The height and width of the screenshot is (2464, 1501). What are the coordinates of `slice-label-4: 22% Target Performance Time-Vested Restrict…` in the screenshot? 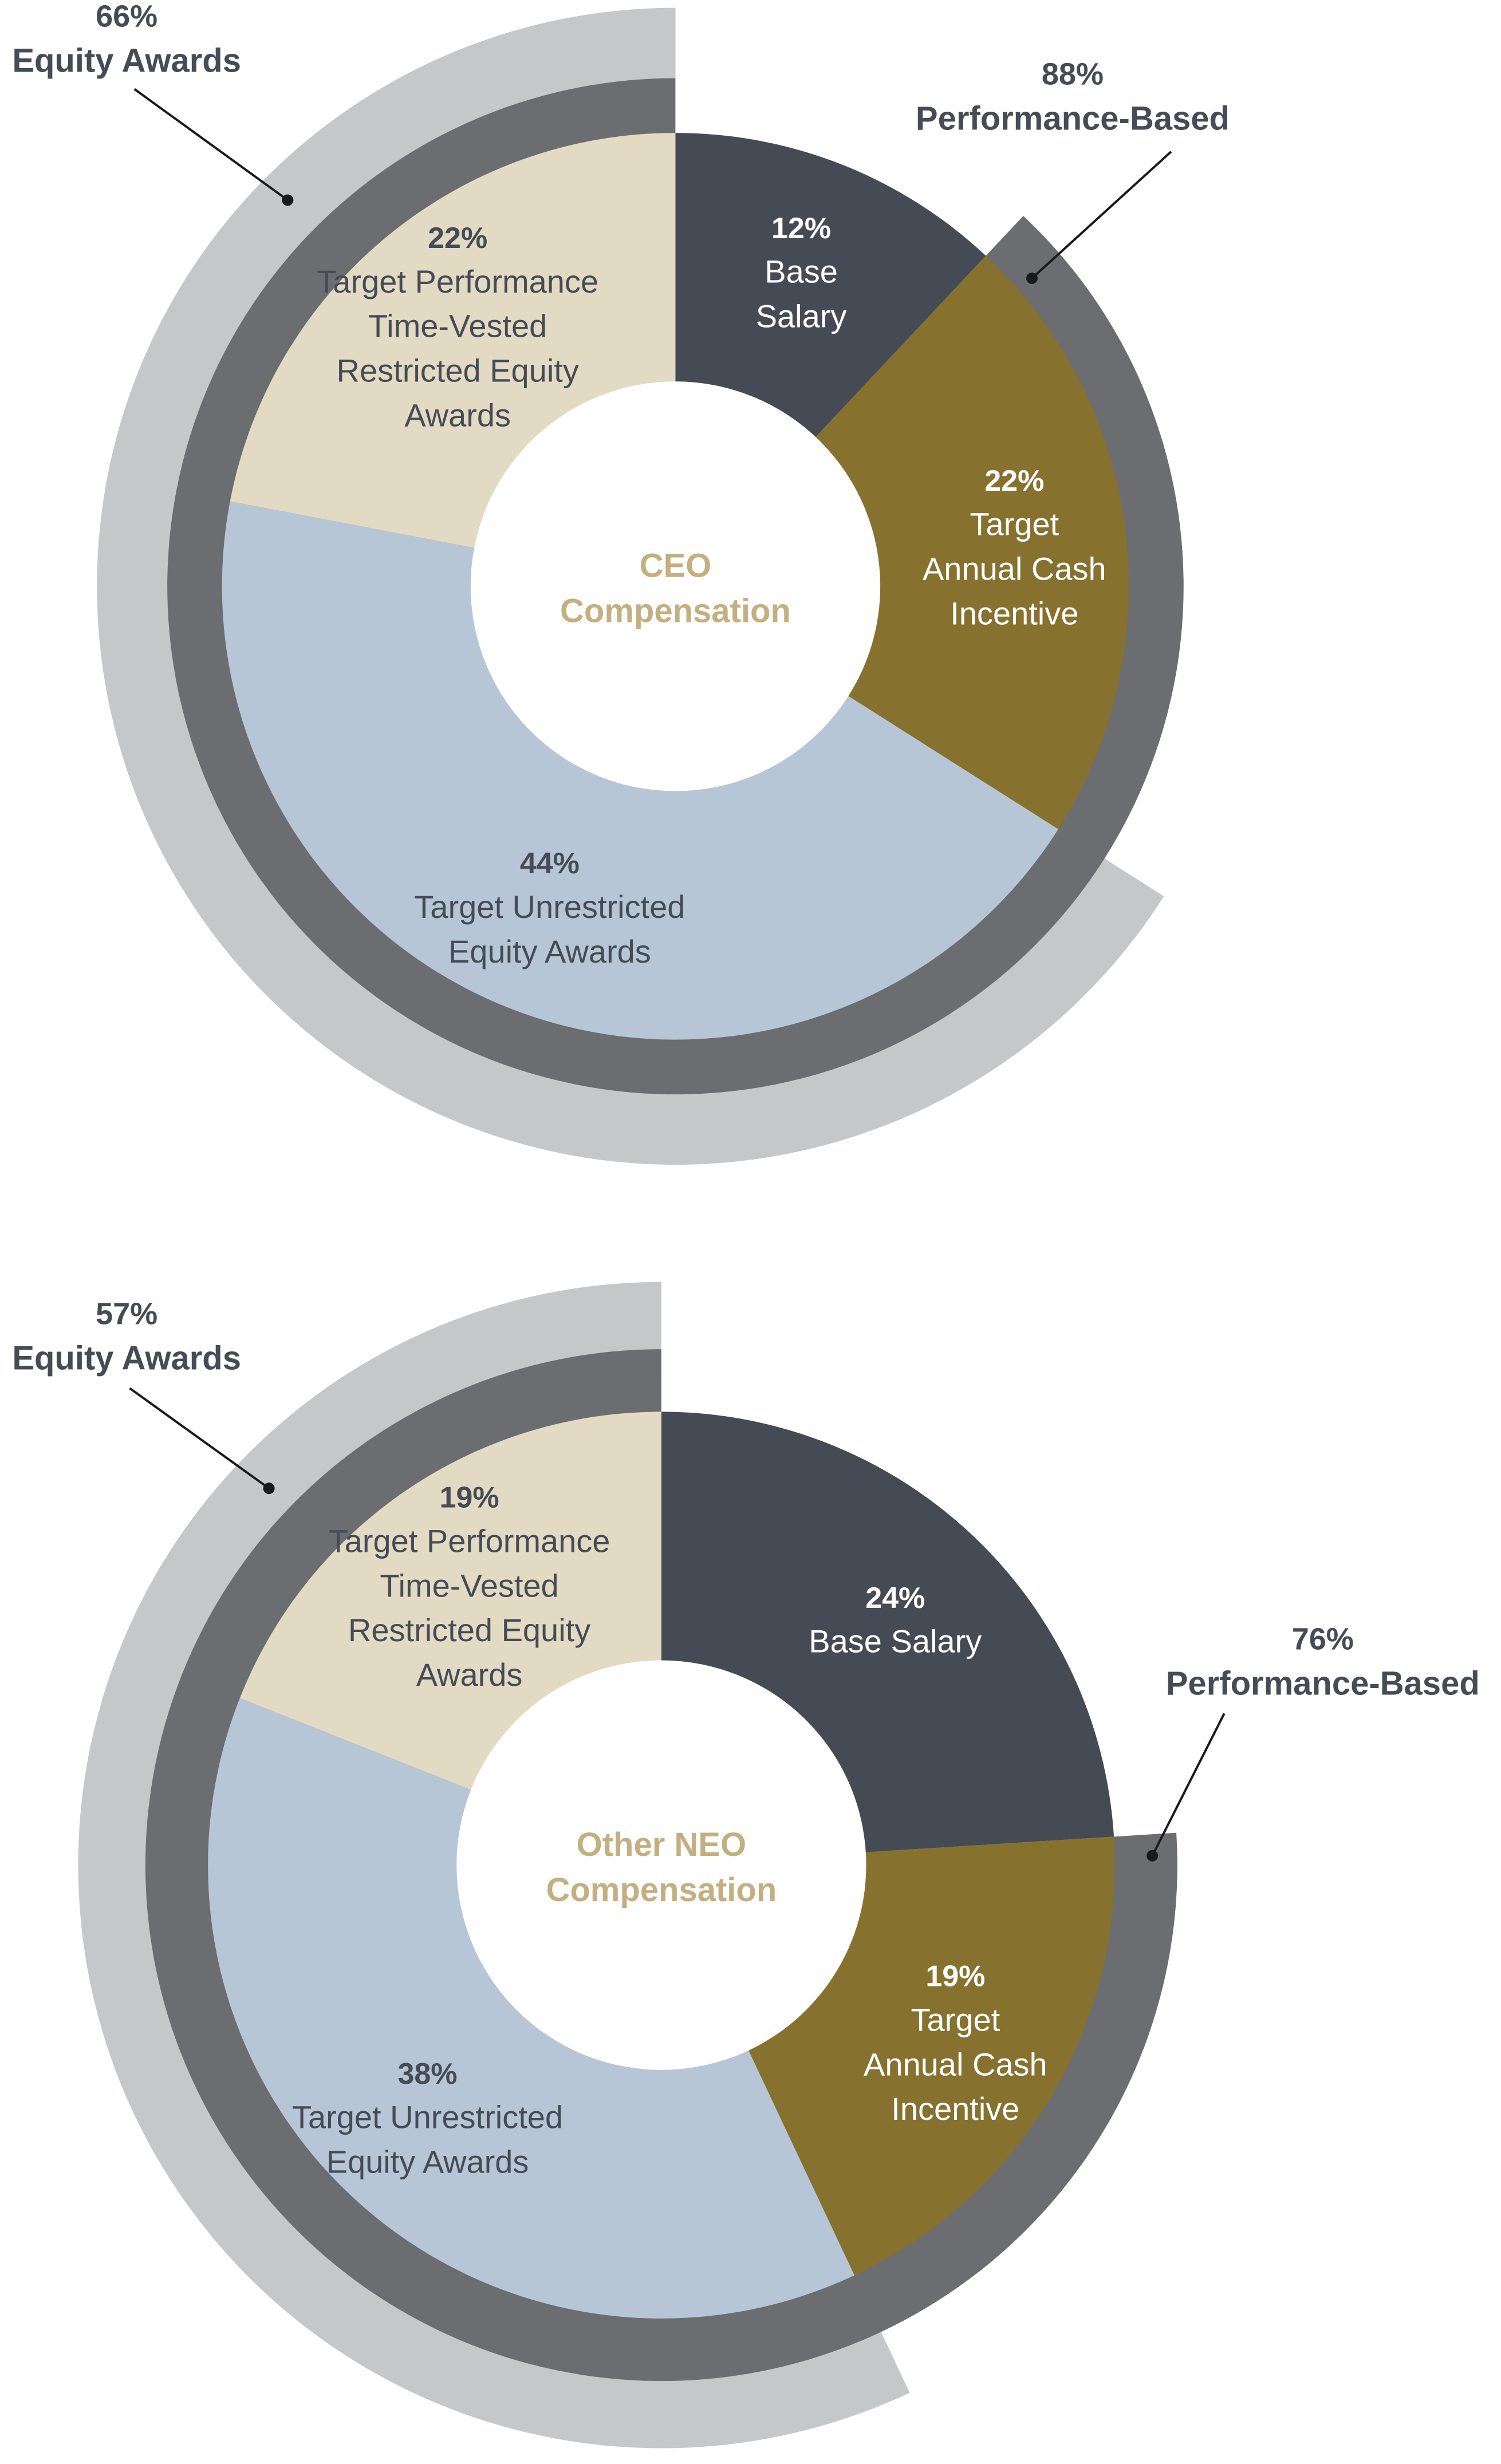 It's located at (457, 327).